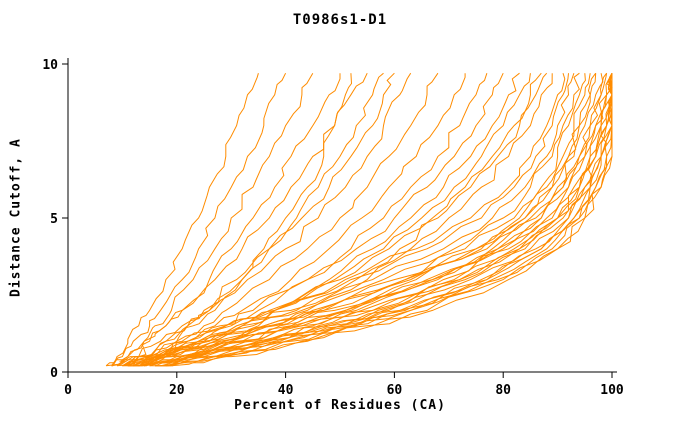 The width and height of the screenshot is (680, 440). I want to click on x-tick-label: 0, so click(68, 390).